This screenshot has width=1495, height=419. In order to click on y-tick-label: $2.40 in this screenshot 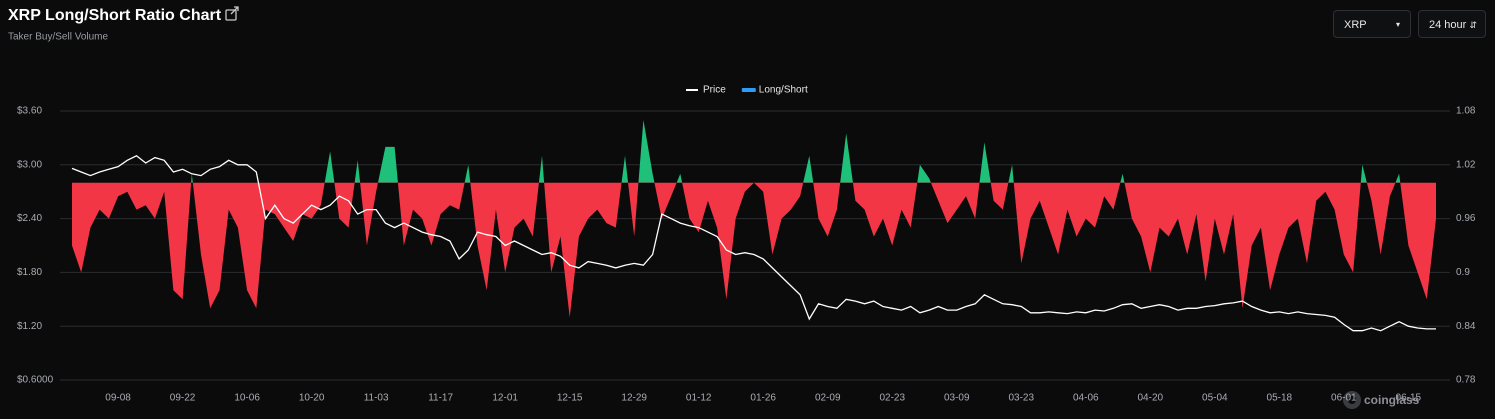, I will do `click(29, 218)`.